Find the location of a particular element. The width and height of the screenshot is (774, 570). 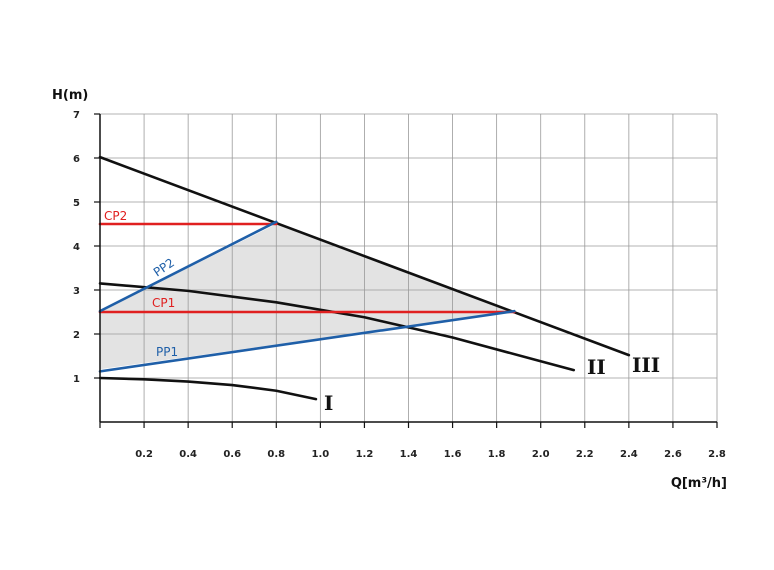

y-tick-label: 7 is located at coordinates (76, 115).